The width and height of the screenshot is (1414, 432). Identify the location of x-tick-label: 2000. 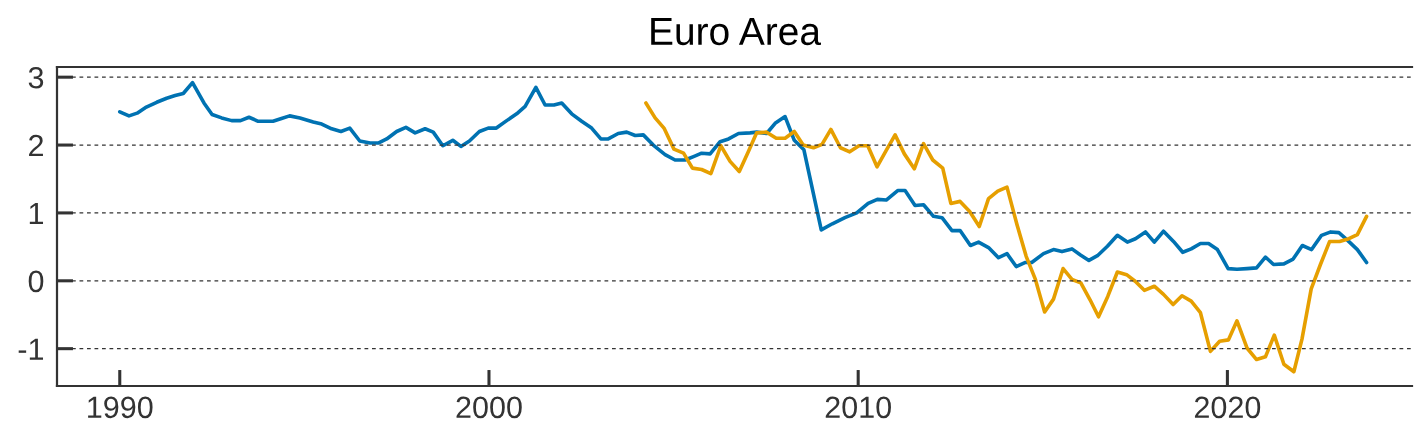
(489, 407).